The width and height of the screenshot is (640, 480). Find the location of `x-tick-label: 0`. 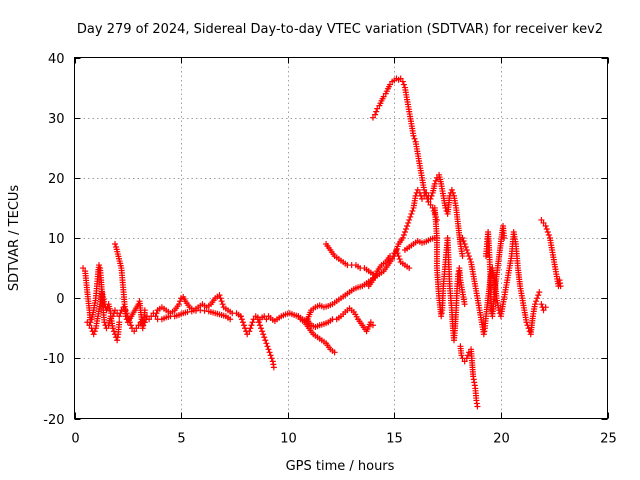

x-tick-label: 0 is located at coordinates (75, 439).